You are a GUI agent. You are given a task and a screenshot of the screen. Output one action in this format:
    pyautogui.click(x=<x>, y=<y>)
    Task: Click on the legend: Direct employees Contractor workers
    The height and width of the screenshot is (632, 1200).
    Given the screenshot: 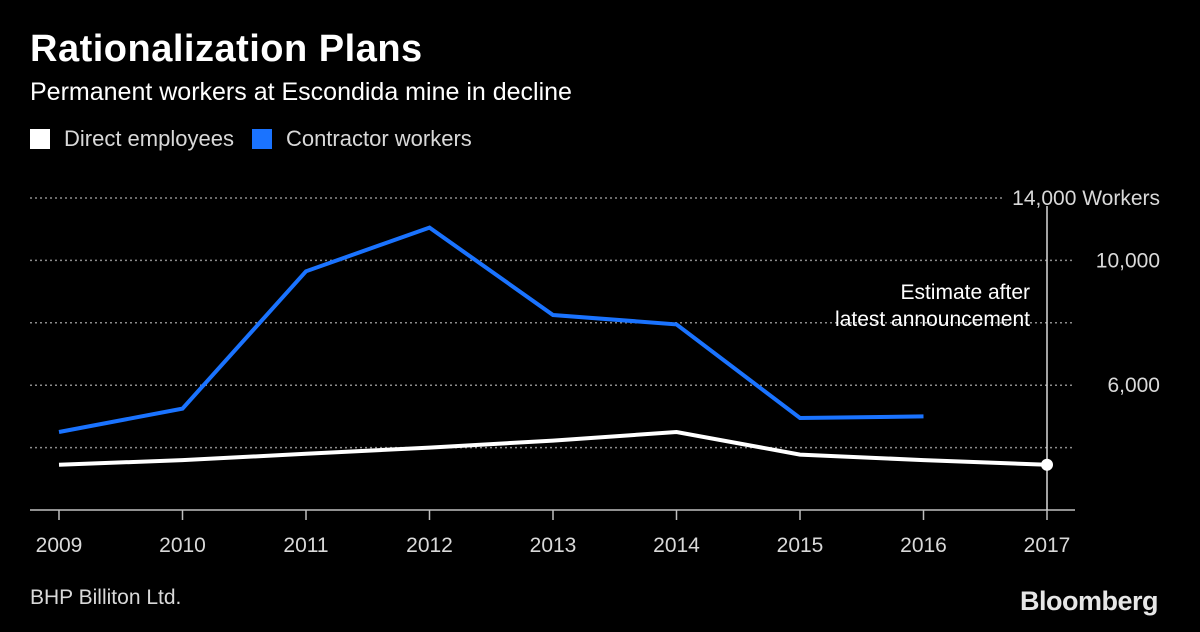 What is the action you would take?
    pyautogui.click(x=260, y=139)
    